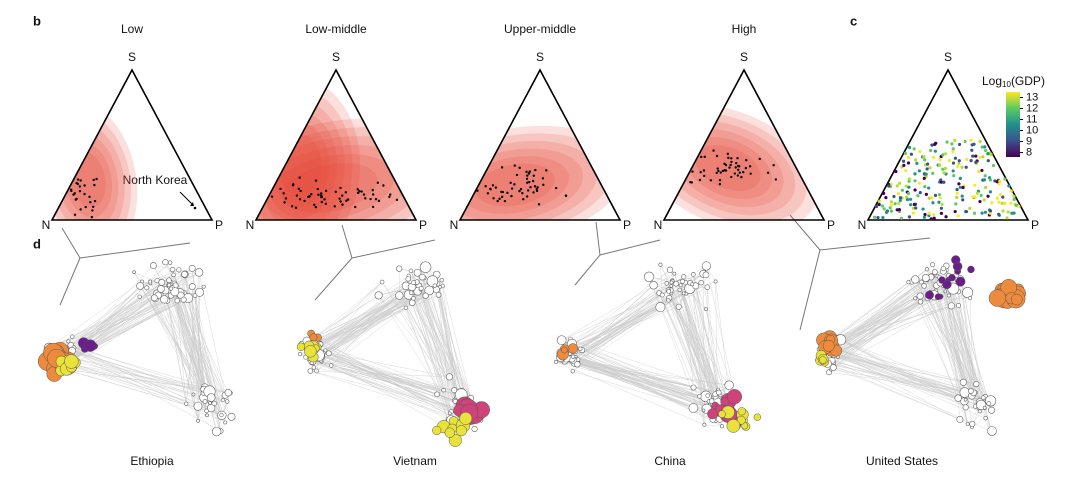  What do you see at coordinates (423, 225) in the screenshot?
I see `vertex-label: P` at bounding box center [423, 225].